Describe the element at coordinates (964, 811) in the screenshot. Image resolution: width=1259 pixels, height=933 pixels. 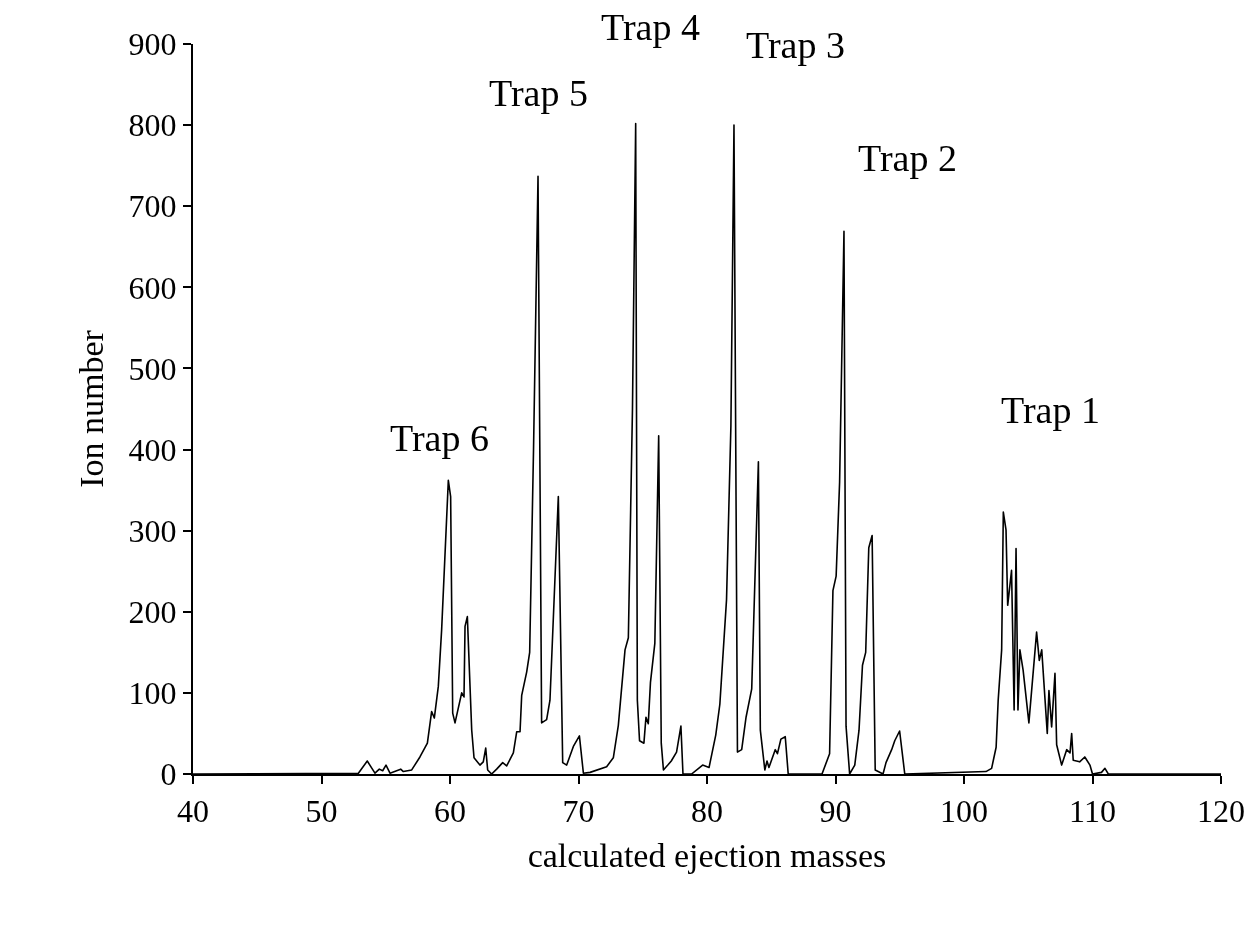
I see `x-tick-label: 100` at that location.